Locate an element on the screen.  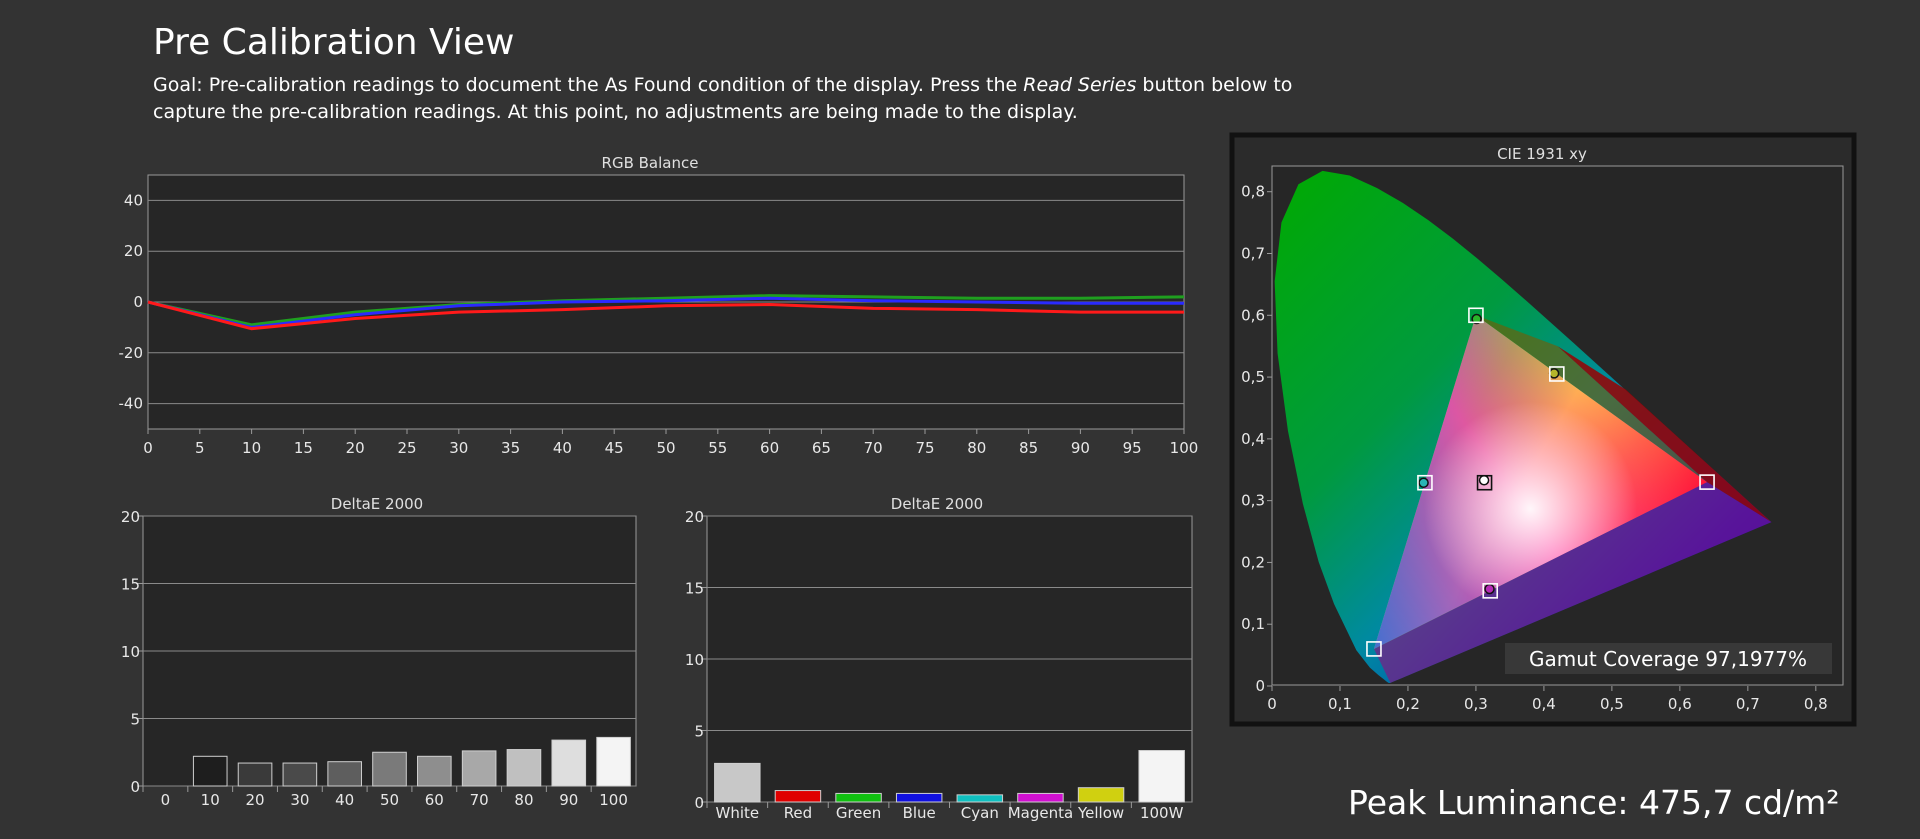
deltae-color-xtick-label: Magenta is located at coordinates (1040, 813).